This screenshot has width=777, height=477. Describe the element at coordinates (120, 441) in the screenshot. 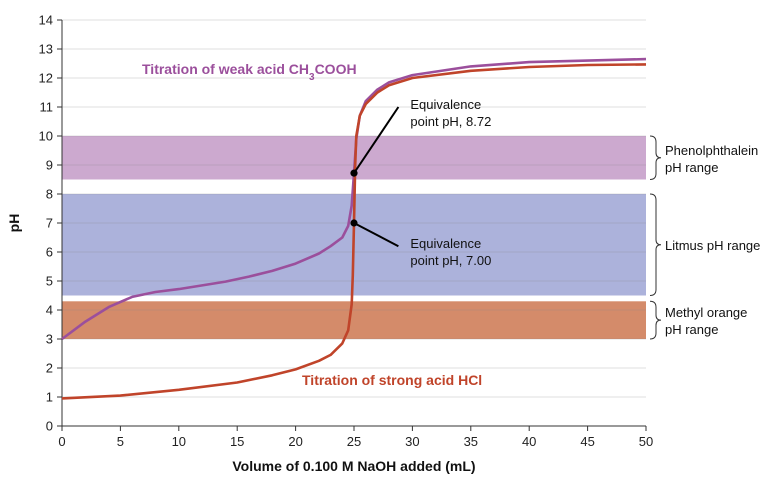

I see `x-tick-label: 5` at that location.